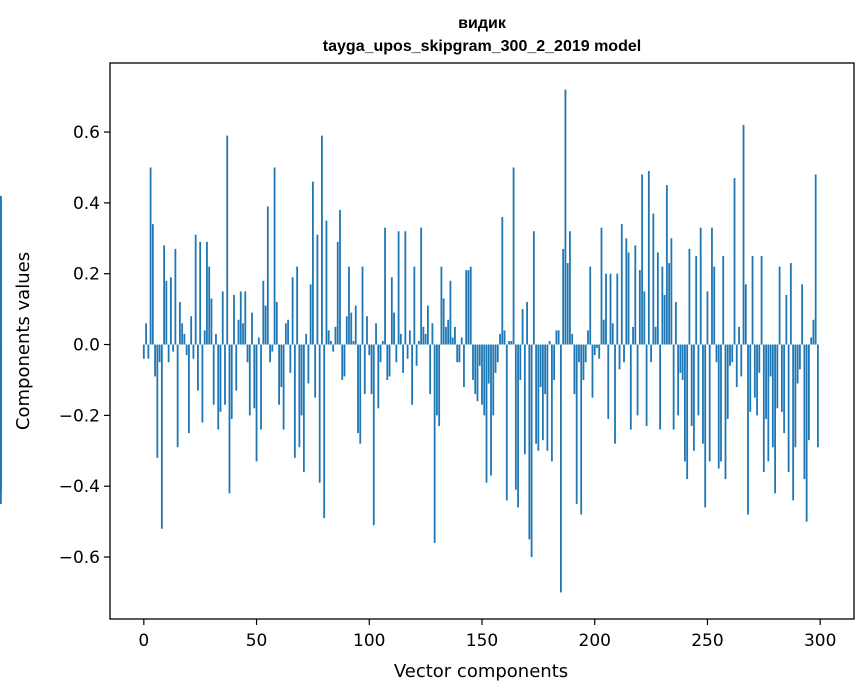  Describe the element at coordinates (86, 133) in the screenshot. I see `y-tick-label: 0.6` at that location.